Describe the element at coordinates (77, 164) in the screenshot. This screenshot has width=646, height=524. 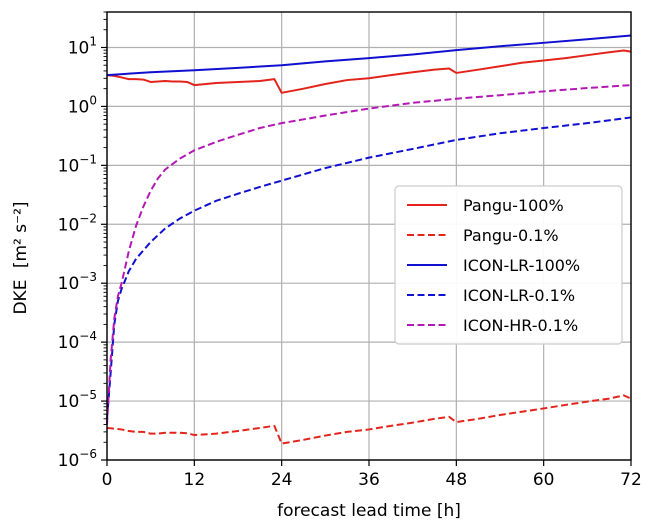
I see `y-tick-label: 10⁻¹` at that location.